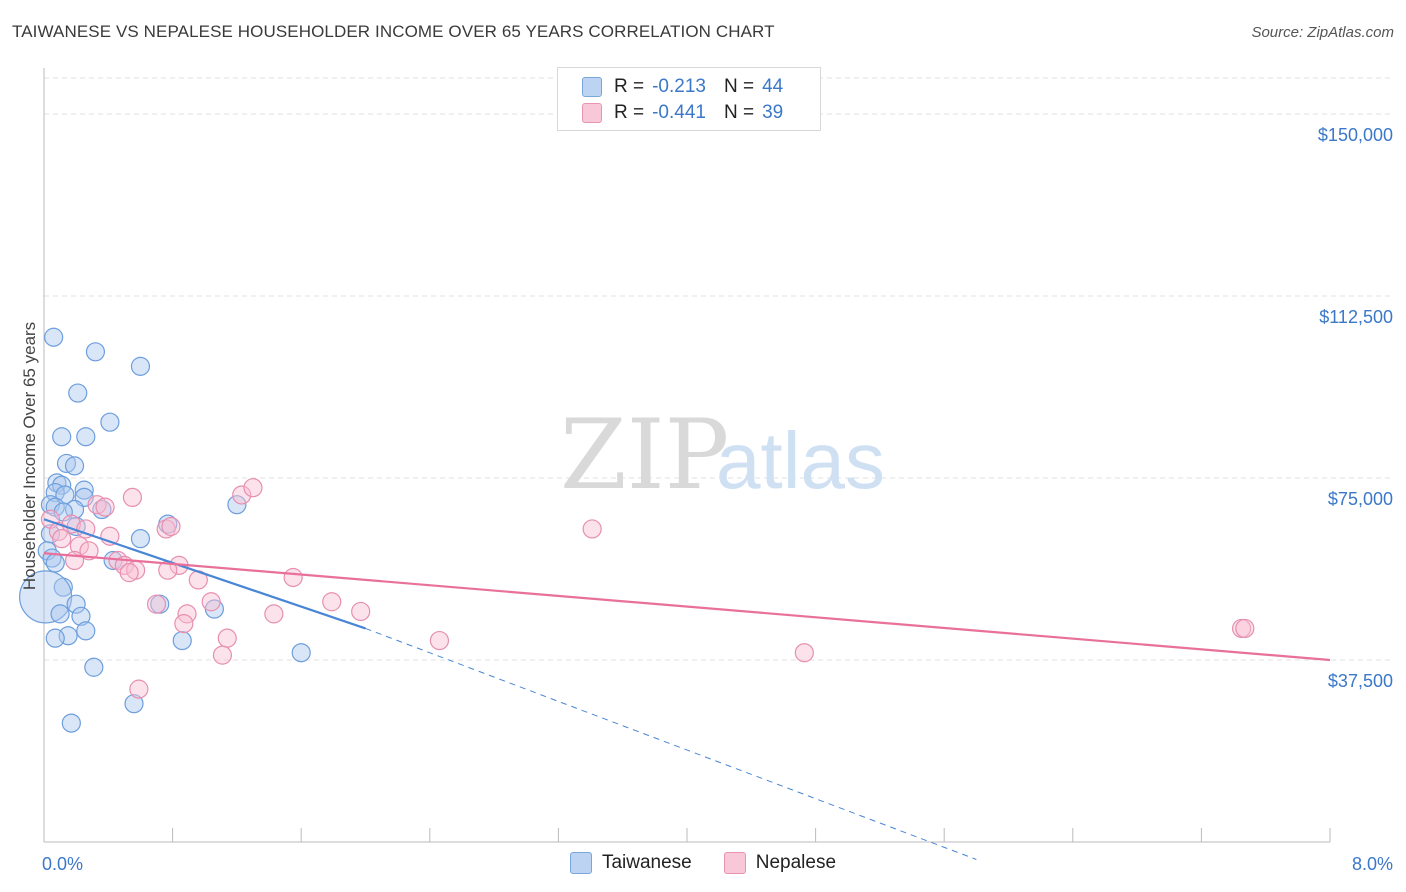 Image resolution: width=1406 pixels, height=892 pixels. What do you see at coordinates (1355, 135) in the screenshot?
I see `y-tick-label: $150,000` at bounding box center [1355, 135].